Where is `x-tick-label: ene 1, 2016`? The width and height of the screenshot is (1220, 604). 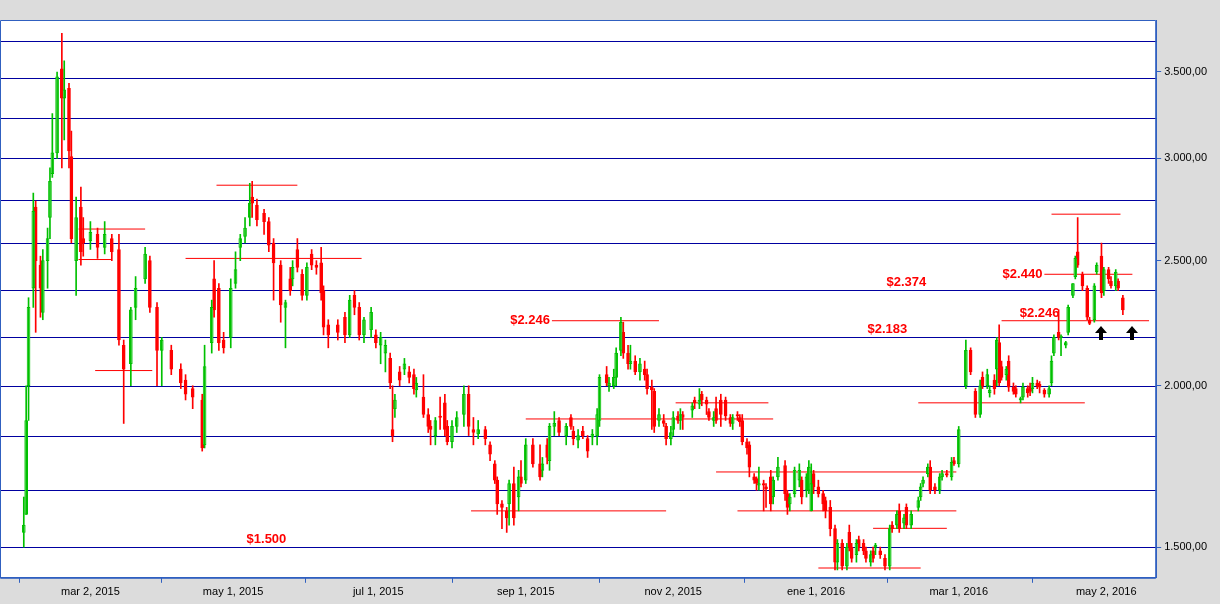
x-tick-label: ene 1, 2016 is located at coordinates (816, 591).